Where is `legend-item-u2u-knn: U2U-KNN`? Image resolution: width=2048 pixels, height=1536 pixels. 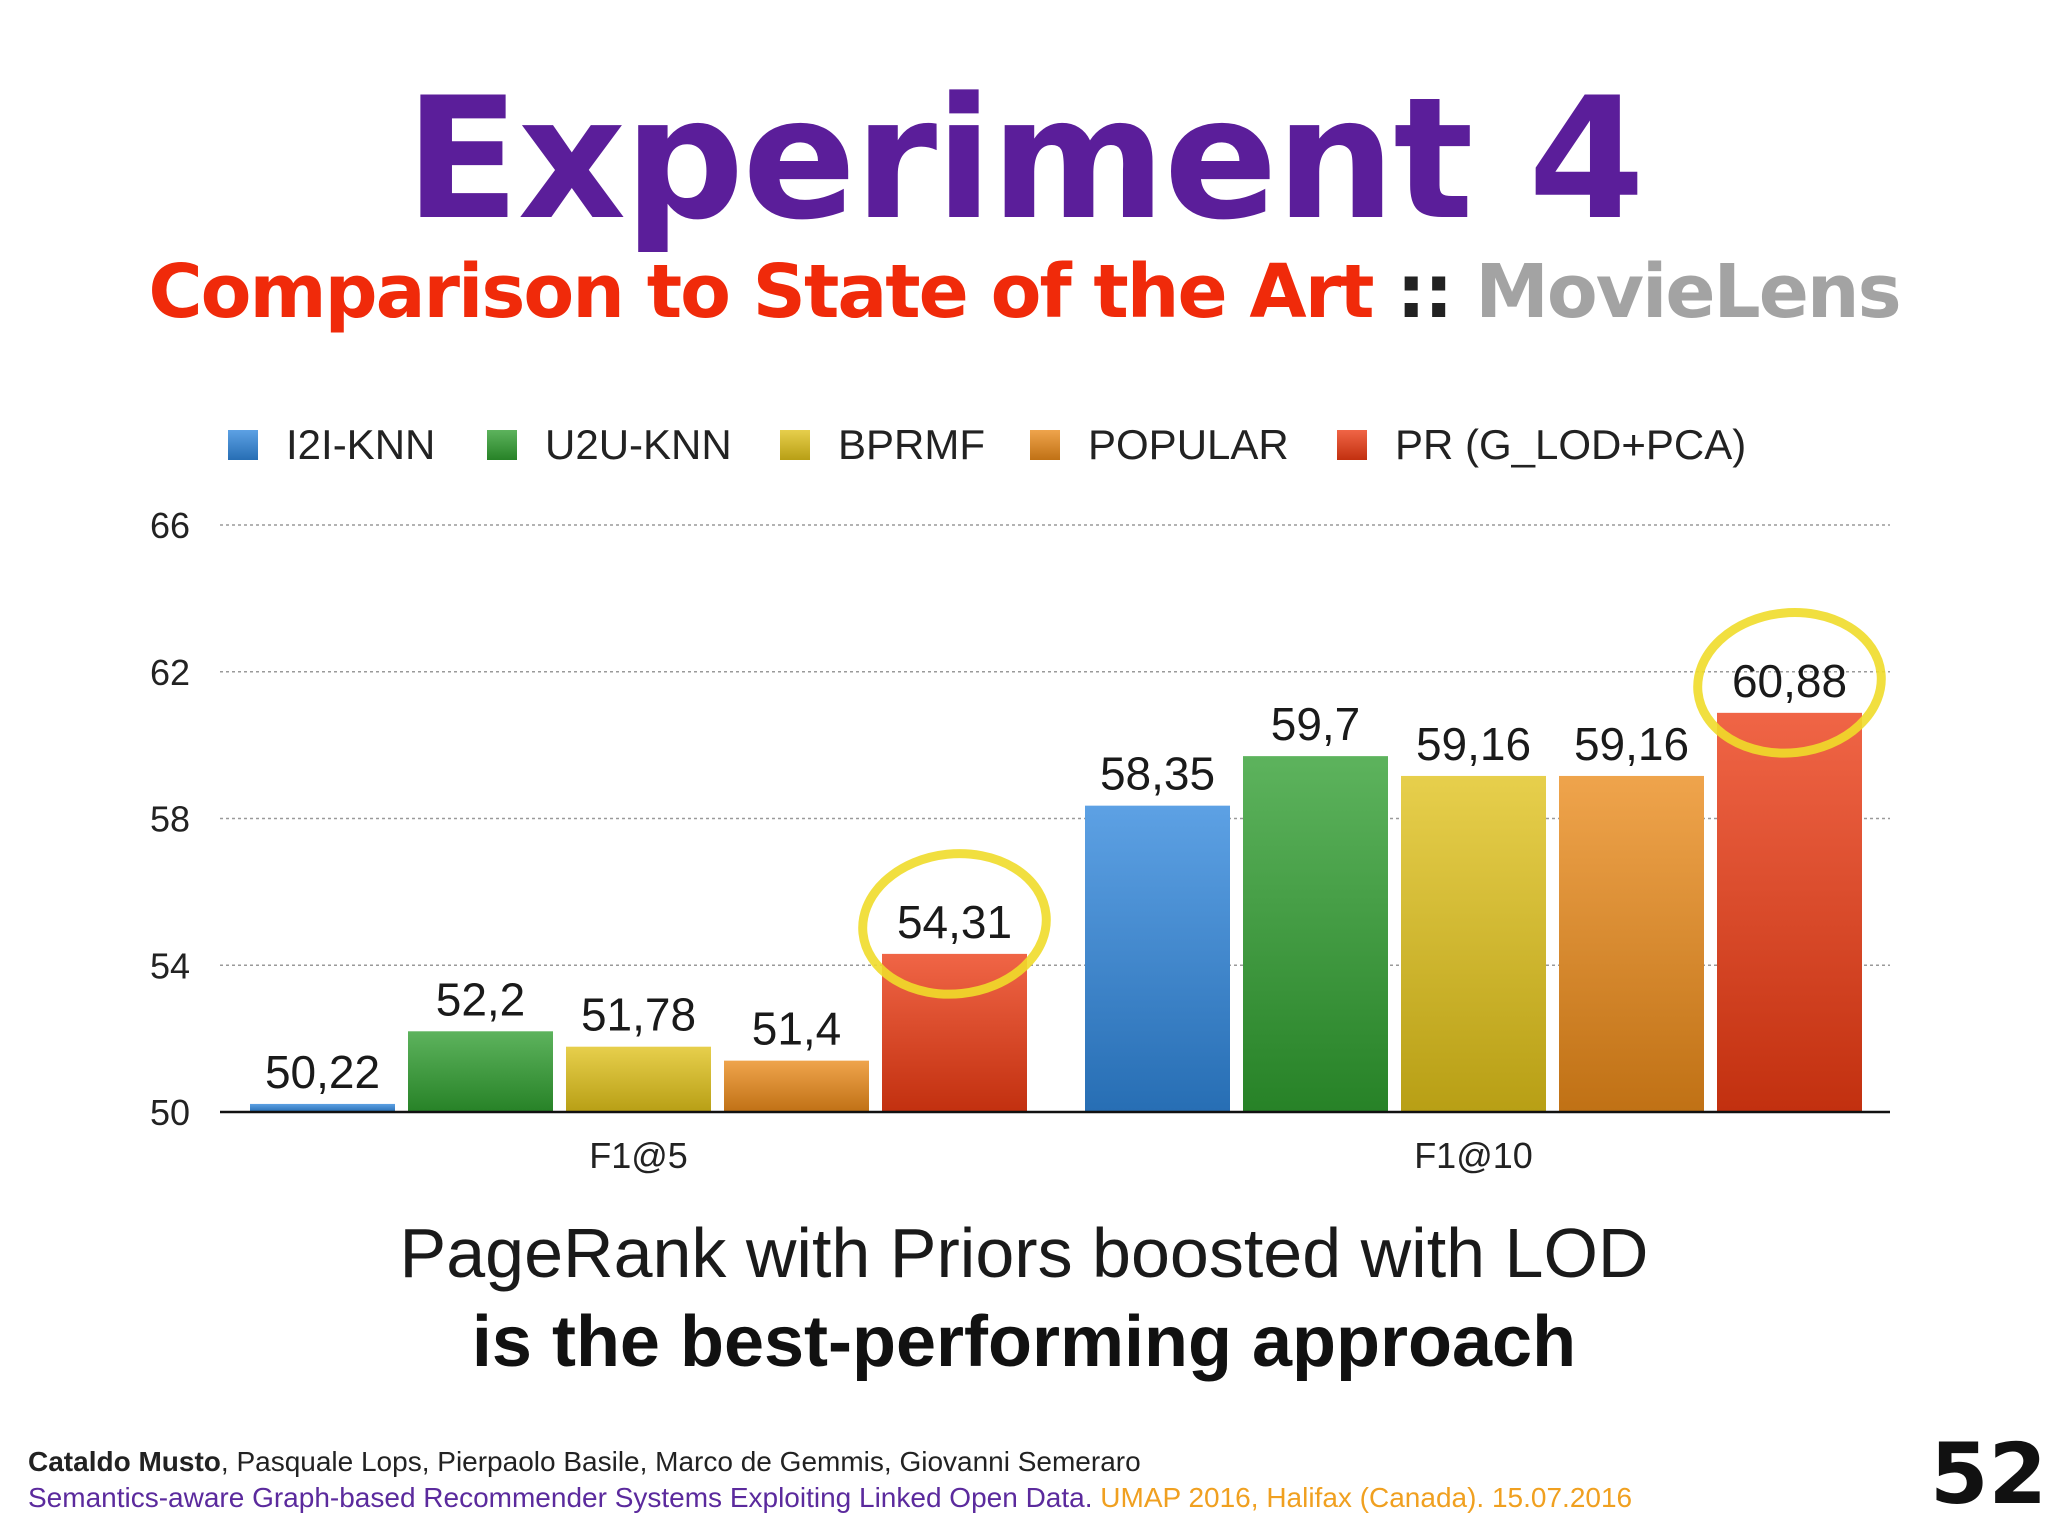 legend-item-u2u-knn: U2U-KNN is located at coordinates (609, 444).